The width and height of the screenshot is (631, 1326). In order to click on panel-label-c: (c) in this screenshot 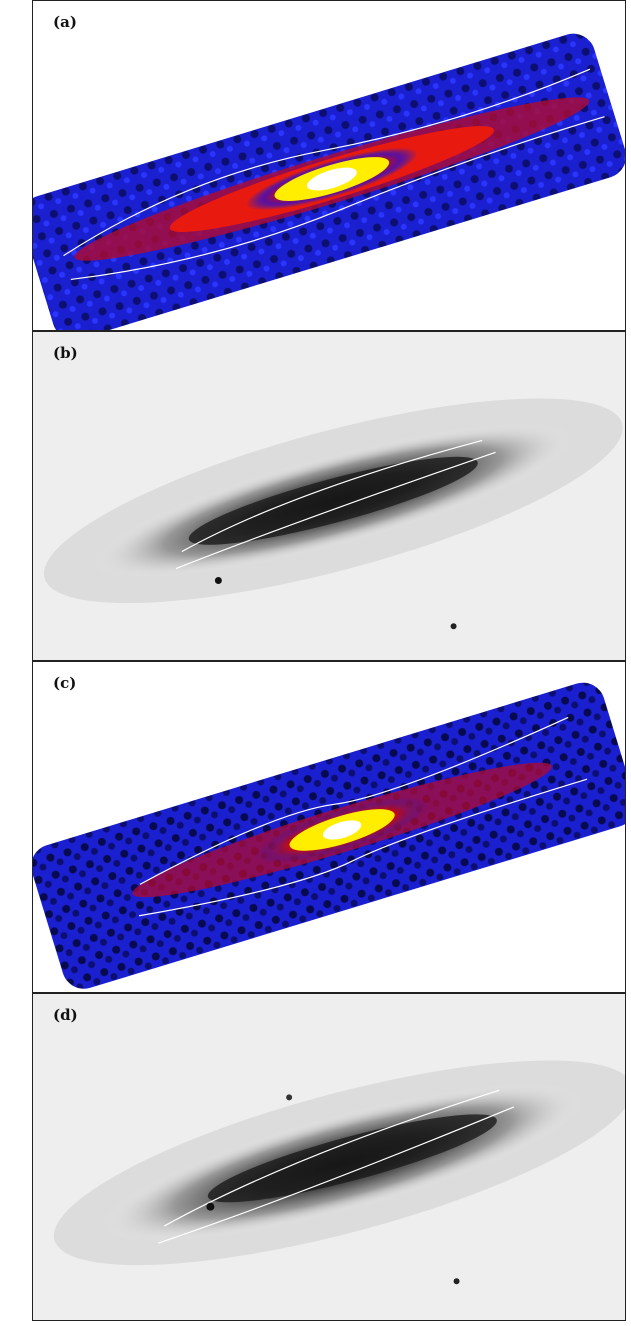, I will do `click(65, 683)`.